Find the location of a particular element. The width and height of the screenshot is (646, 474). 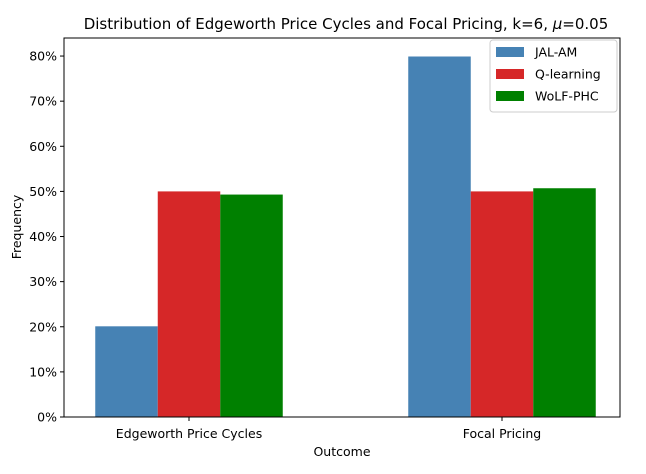

x-tick-label: Focal Pricing is located at coordinates (502, 433).